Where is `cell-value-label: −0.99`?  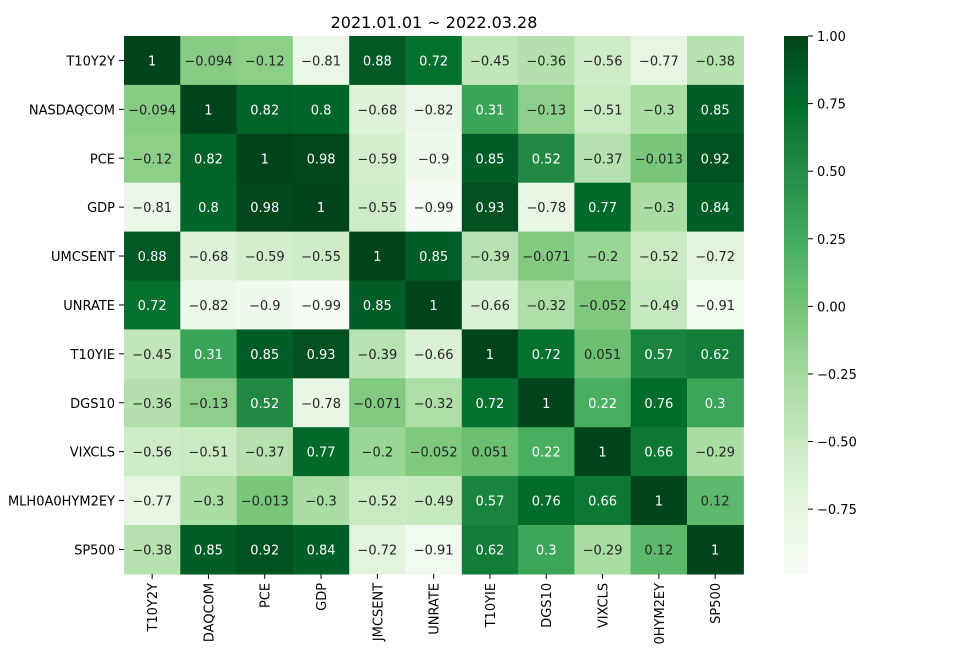
cell-value-label: −0.99 is located at coordinates (321, 306).